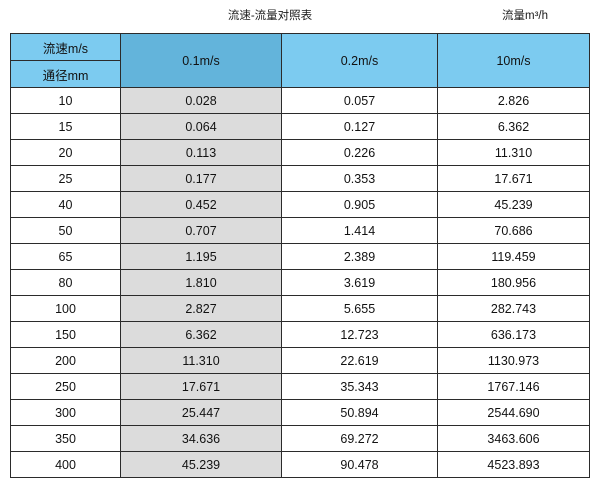  Describe the element at coordinates (359, 230) in the screenshot. I see `cell-flow-0-2ms: 1.414` at that location.